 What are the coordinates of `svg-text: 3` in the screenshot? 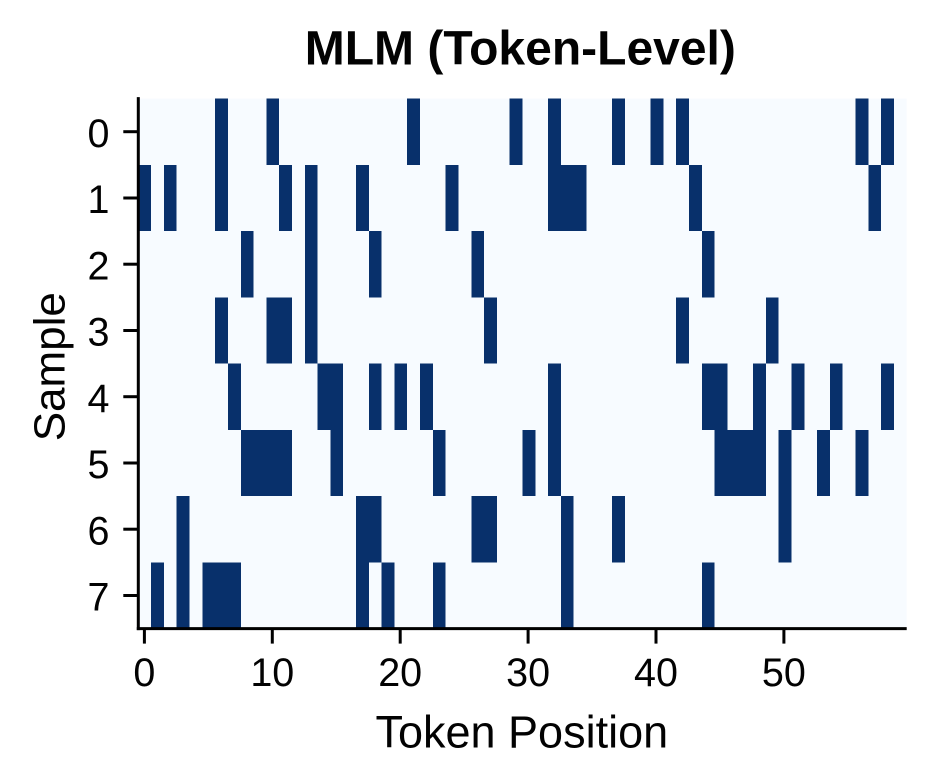 It's located at (99, 333).